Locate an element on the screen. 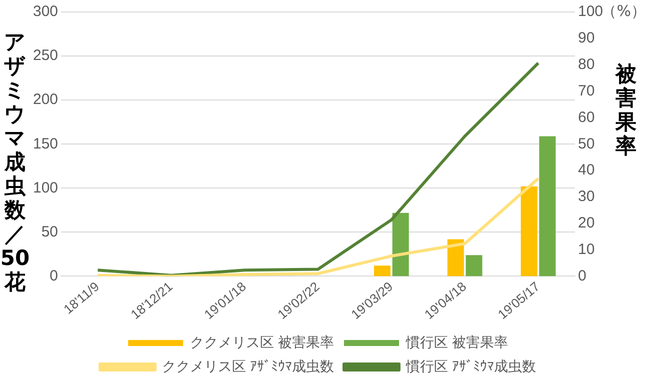 Image resolution: width=650 pixels, height=384 pixels. y2-tick-label: 40 is located at coordinates (586, 170).